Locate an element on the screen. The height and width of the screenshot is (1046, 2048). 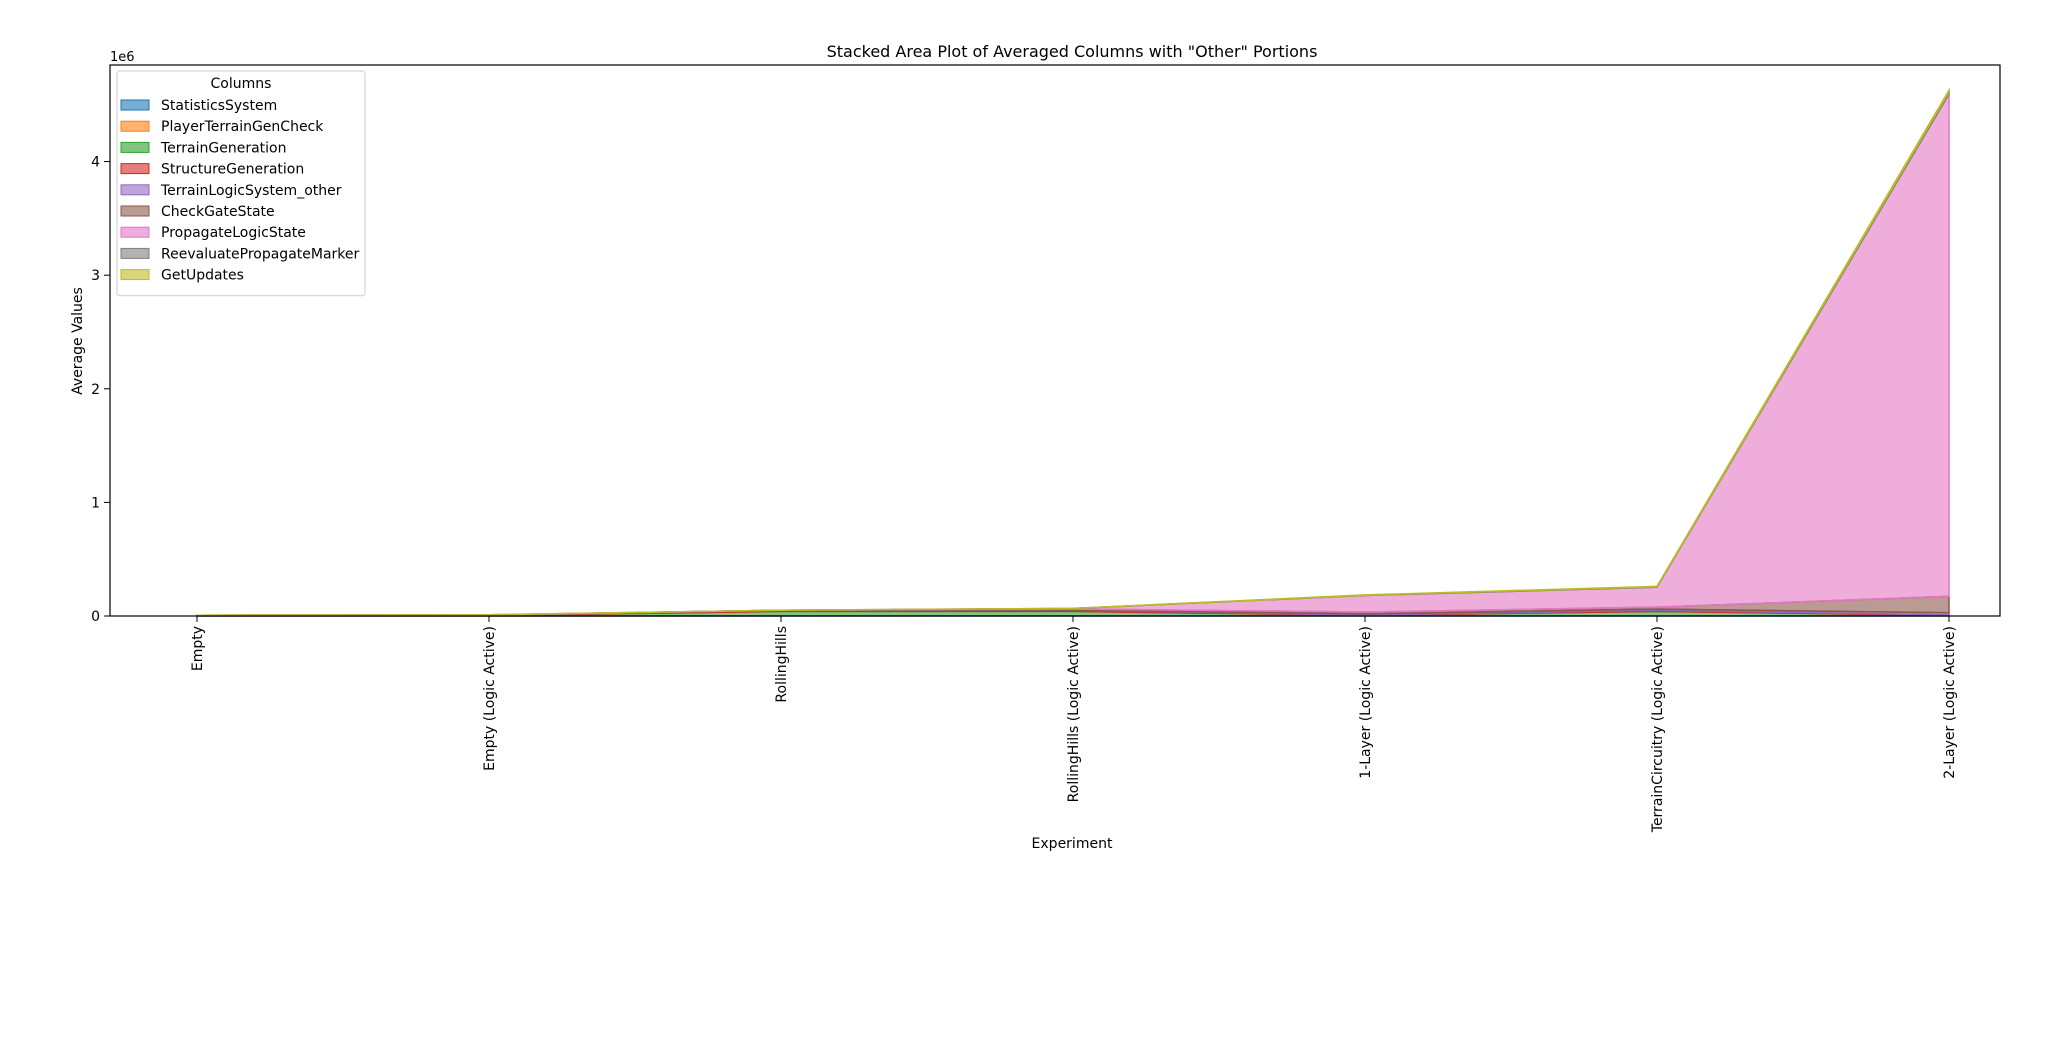
legend-entry: GetUpdates is located at coordinates (202, 276).